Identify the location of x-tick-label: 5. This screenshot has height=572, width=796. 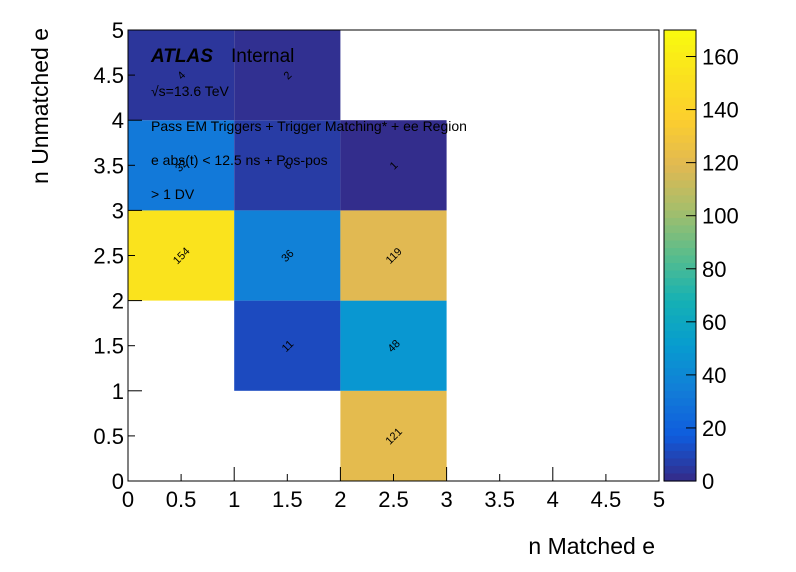
(659, 499).